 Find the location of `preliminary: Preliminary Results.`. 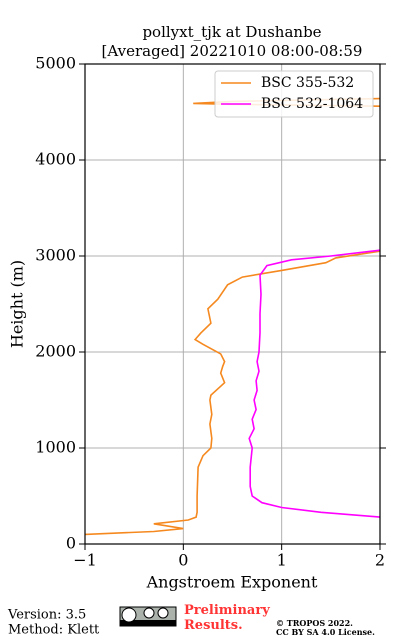

preliminary: Preliminary Results. is located at coordinates (227, 618).